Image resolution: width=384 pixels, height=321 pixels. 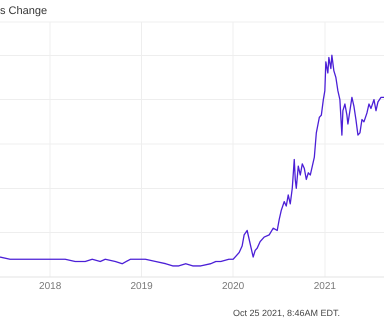 I want to click on x-tick-label: 2019, so click(x=142, y=286).